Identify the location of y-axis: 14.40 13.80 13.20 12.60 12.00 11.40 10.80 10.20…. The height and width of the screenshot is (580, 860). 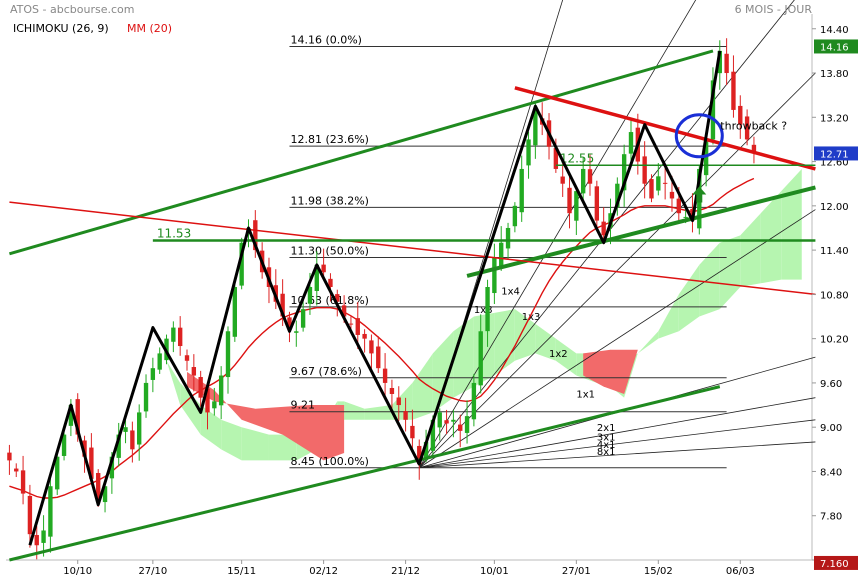
(835, 297).